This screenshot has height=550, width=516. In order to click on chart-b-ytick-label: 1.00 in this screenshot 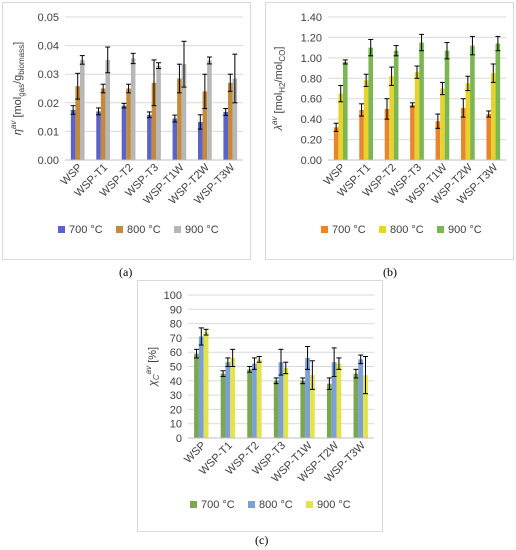, I will do `click(311, 59)`.